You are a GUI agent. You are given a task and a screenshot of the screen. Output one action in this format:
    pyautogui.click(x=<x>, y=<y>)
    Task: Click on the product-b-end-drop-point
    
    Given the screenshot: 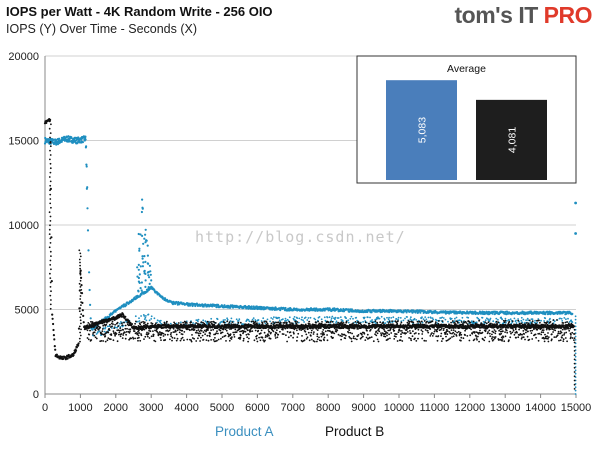 What is the action you would take?
    pyautogui.click(x=574, y=389)
    